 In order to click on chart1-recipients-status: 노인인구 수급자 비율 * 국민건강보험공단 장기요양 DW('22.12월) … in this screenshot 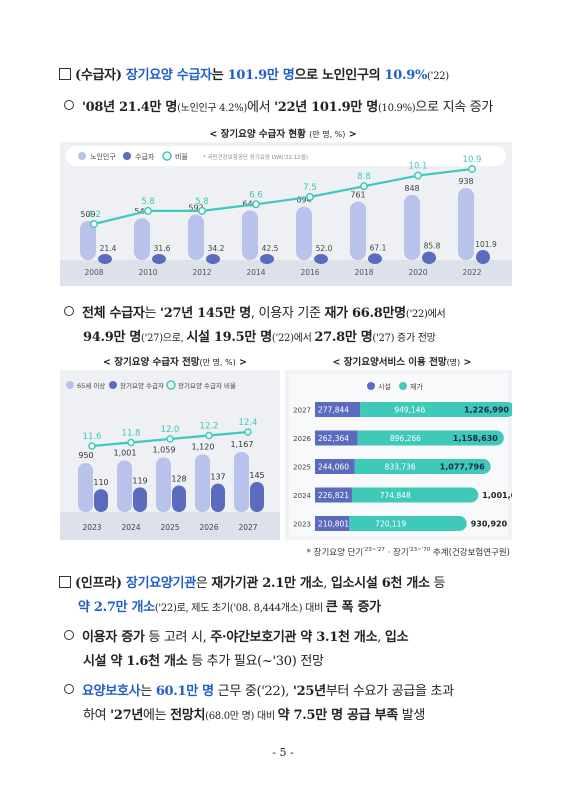, I will do `click(286, 214)`.